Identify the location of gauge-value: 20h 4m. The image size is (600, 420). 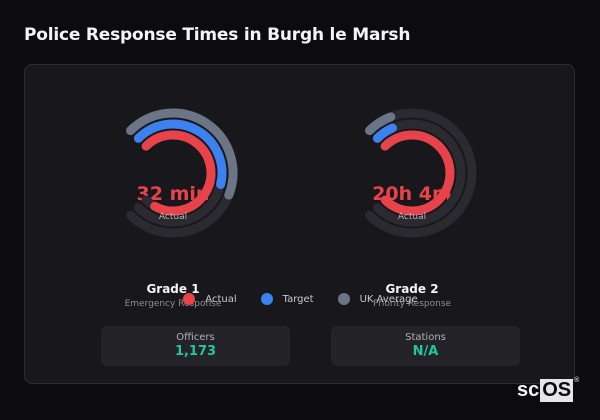
(412, 194).